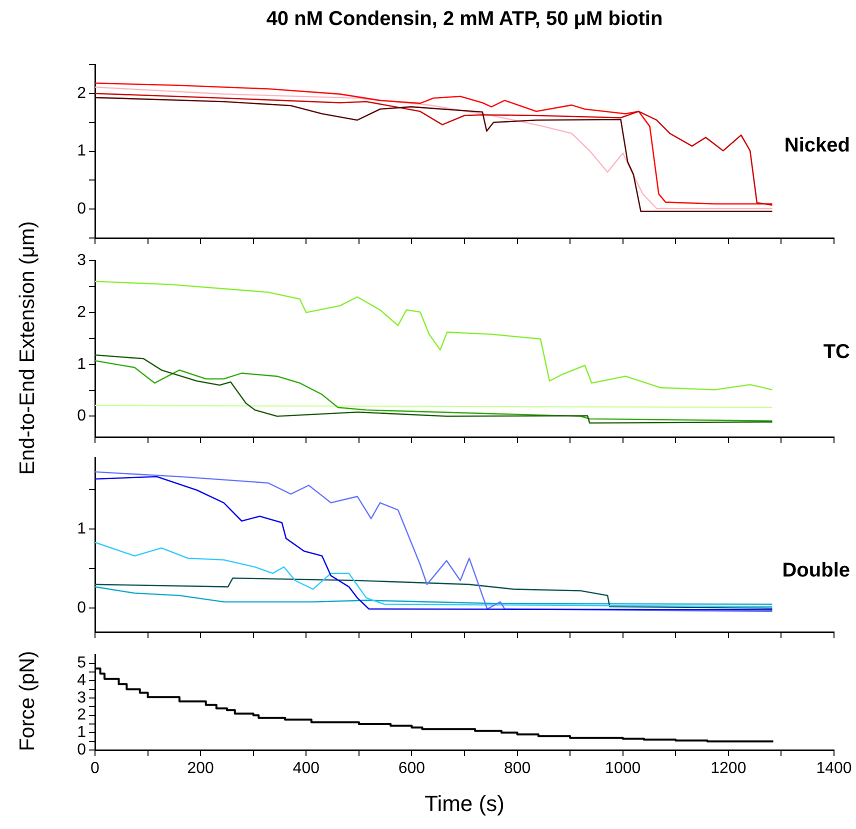  What do you see at coordinates (81, 663) in the screenshot?
I see `y-tick-label: 5` at bounding box center [81, 663].